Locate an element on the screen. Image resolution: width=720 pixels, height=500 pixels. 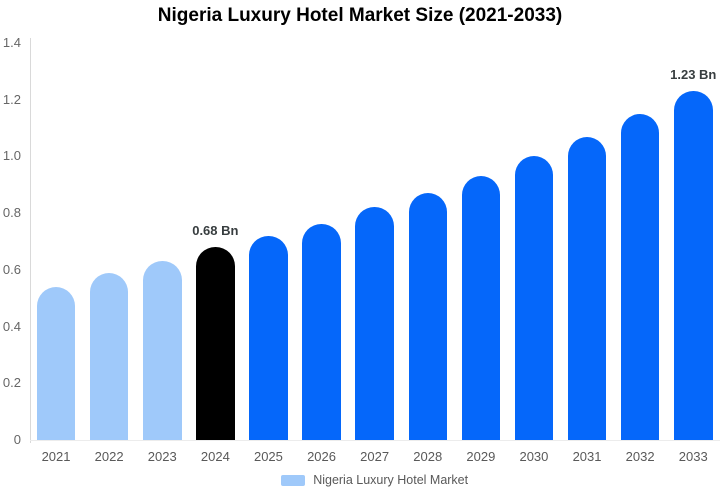
legend: Nigeria Luxury Hotel Market is located at coordinates (375, 480).